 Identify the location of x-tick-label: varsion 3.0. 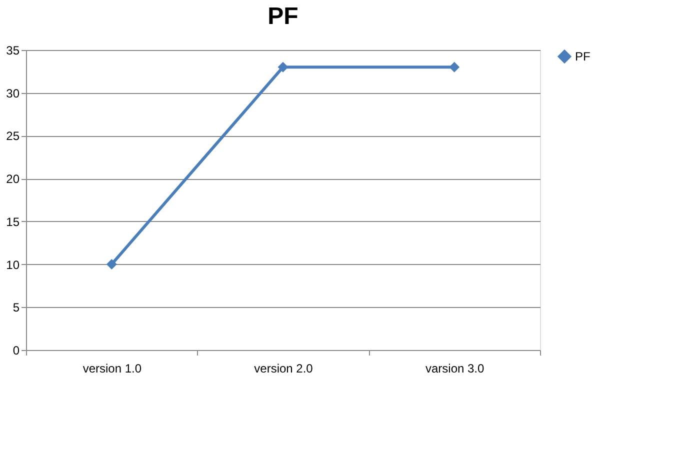
(455, 369).